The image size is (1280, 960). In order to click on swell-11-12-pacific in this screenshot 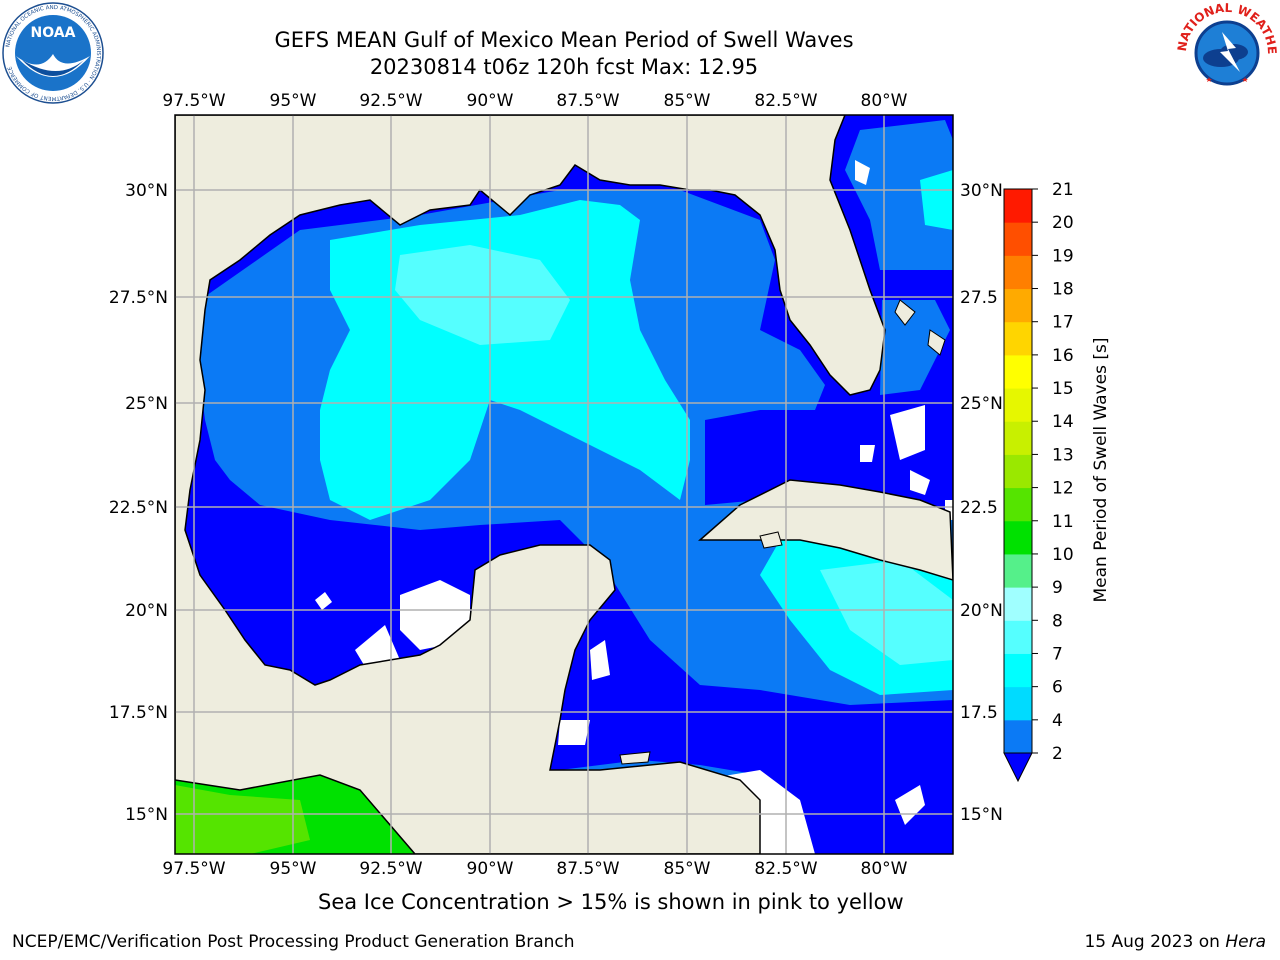, I will do `click(242, 819)`.